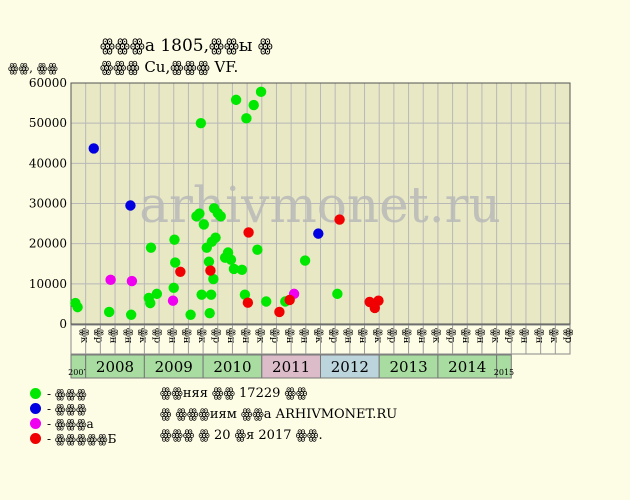  Describe the element at coordinates (63, 324) in the screenshot. I see `y-tick-label: 0` at that location.